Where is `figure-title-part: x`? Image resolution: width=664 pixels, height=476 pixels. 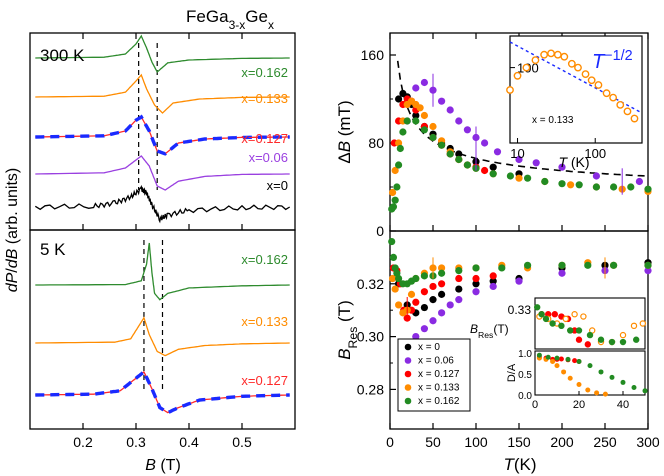
figure-title-part: x is located at coordinates (271, 25).